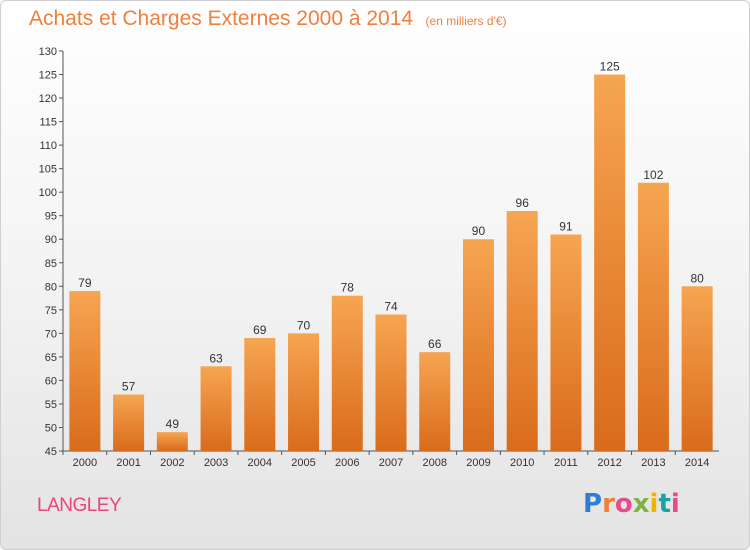 This screenshot has height=550, width=750. I want to click on x-tick-label-2009: 2009, so click(478, 463).